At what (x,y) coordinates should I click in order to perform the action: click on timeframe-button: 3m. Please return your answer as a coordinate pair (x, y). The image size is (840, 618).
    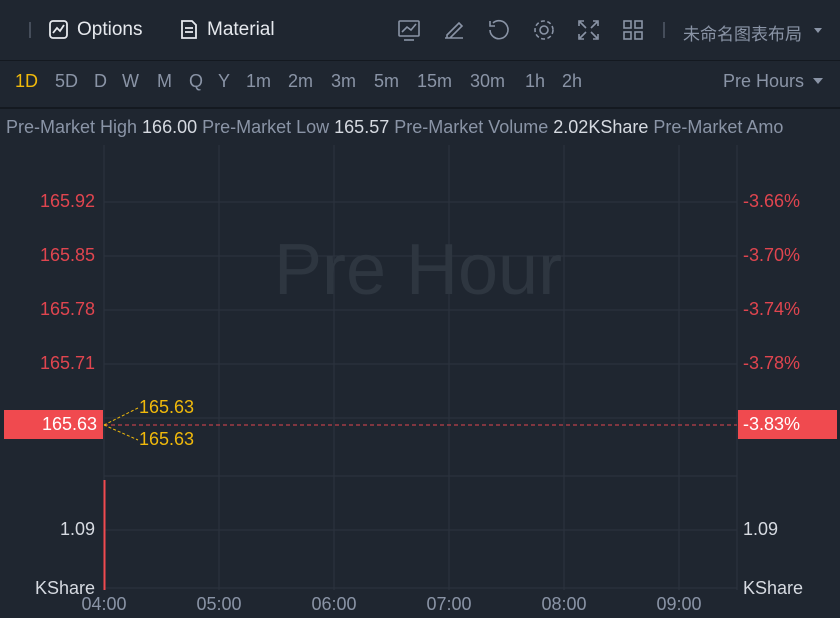
    Looking at the image, I should click on (344, 81).